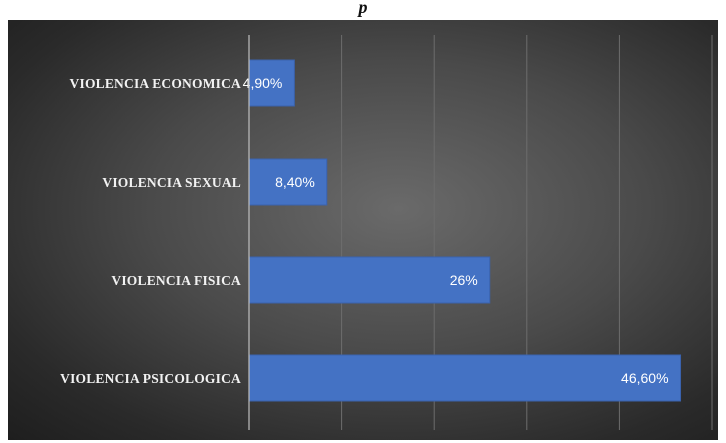  What do you see at coordinates (171, 182) in the screenshot?
I see `category-label: VIOLENCIA SEXUAL` at bounding box center [171, 182].